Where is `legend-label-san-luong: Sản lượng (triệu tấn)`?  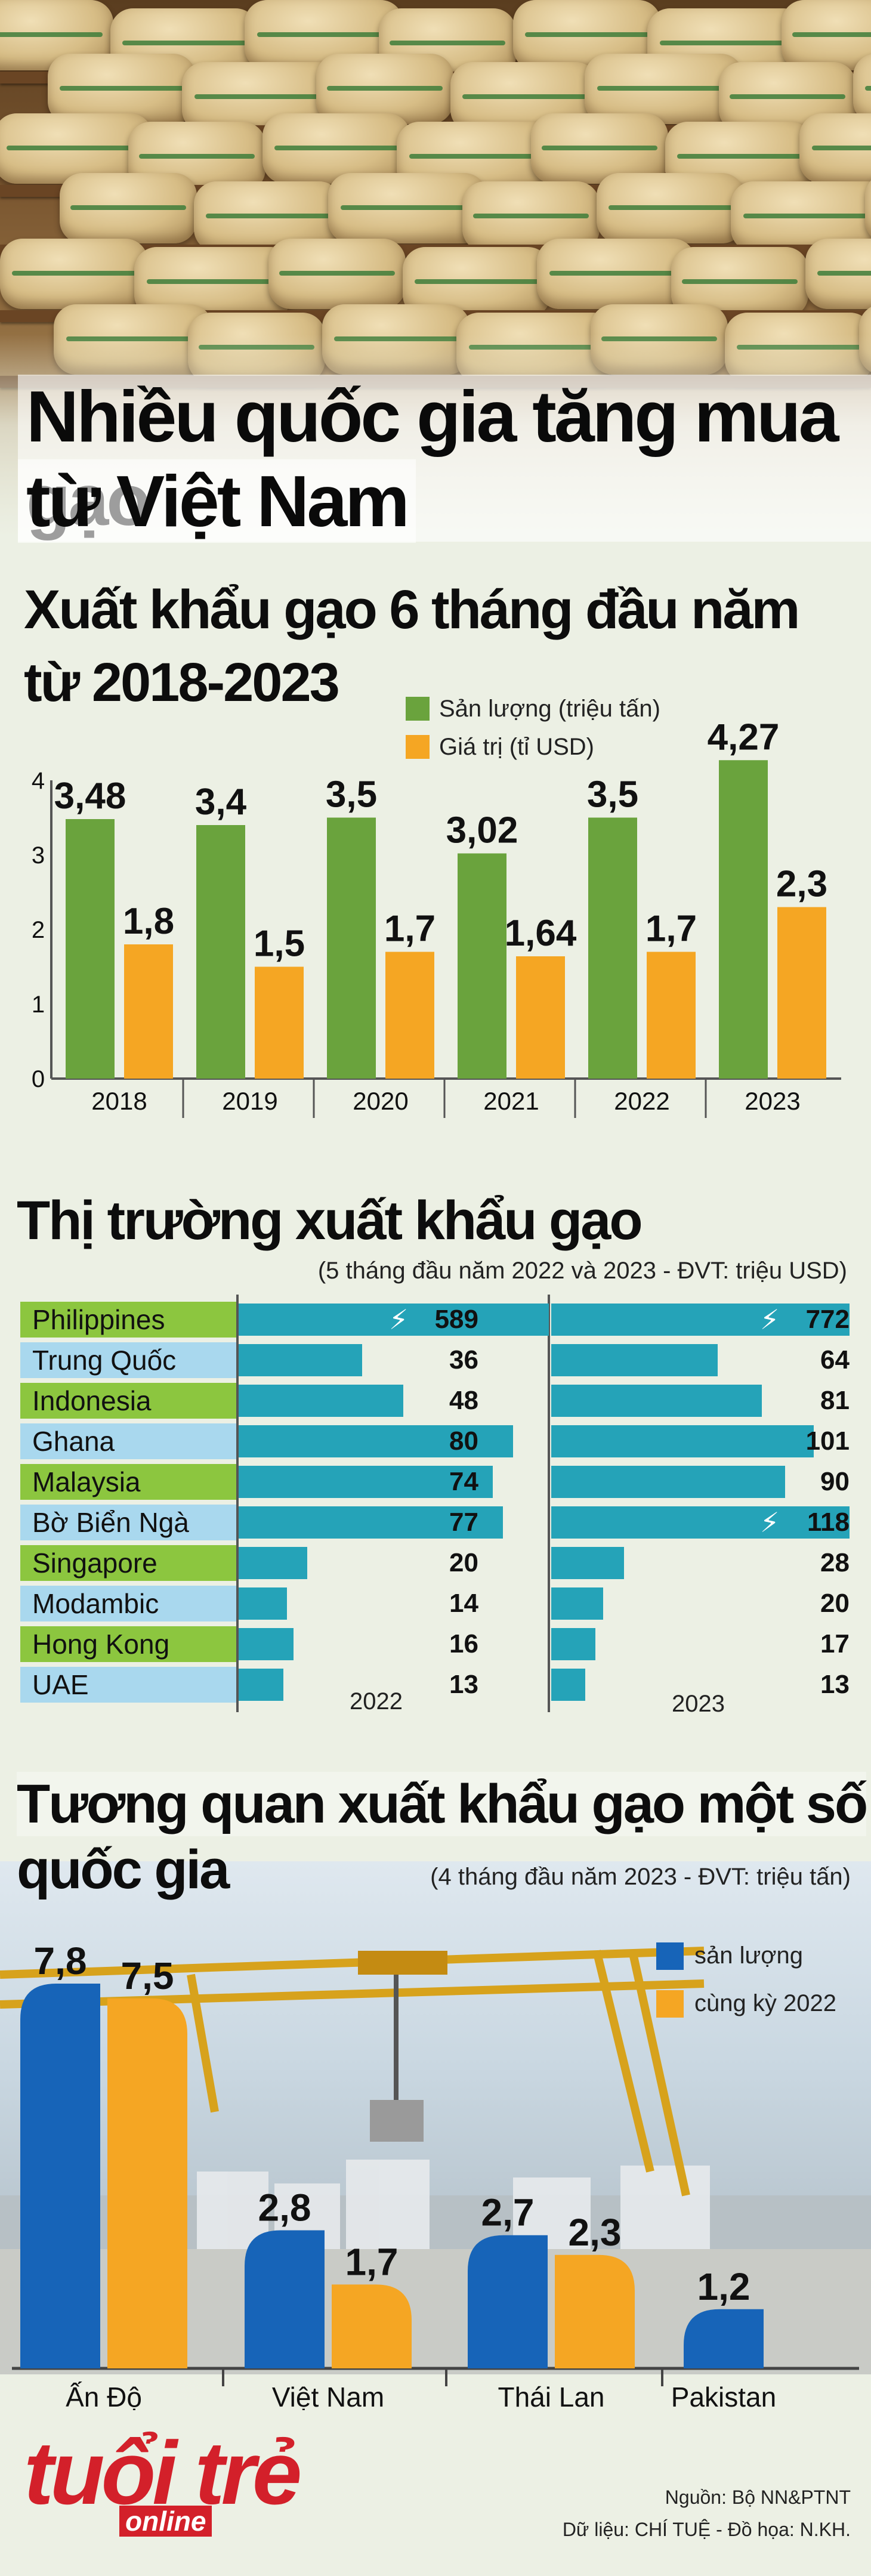
legend-label-san-luong: Sản lượng (triệu tấn) is located at coordinates (549, 709).